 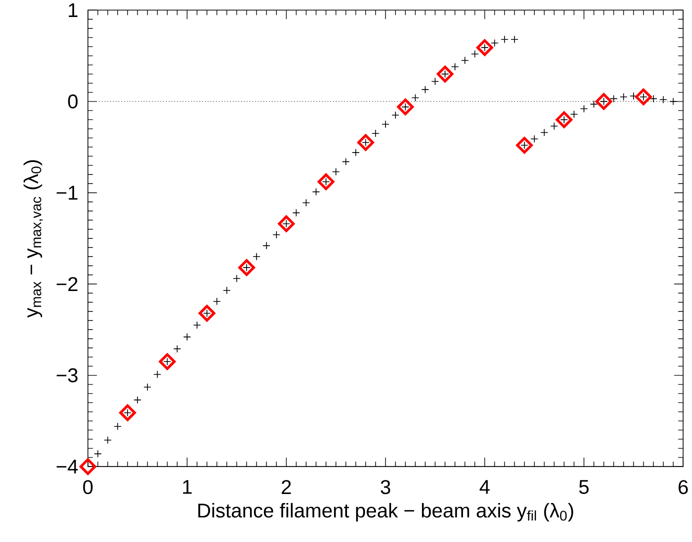 I want to click on y-tick-label: −2, so click(x=67, y=283).